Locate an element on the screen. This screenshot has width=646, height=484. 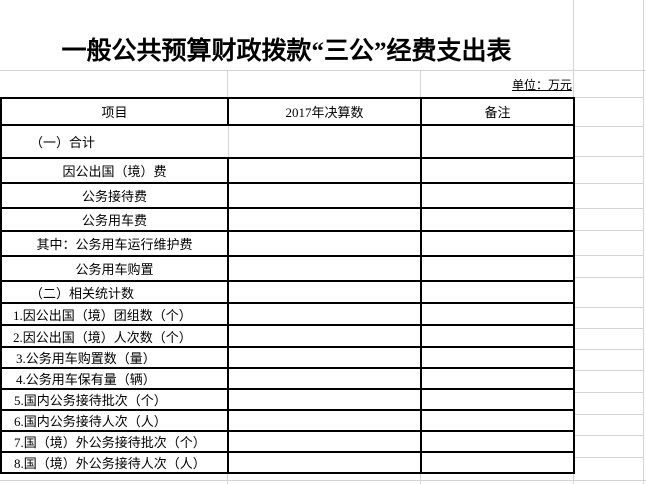
cell-item-label: 因公出国（境）费 is located at coordinates (114, 170).